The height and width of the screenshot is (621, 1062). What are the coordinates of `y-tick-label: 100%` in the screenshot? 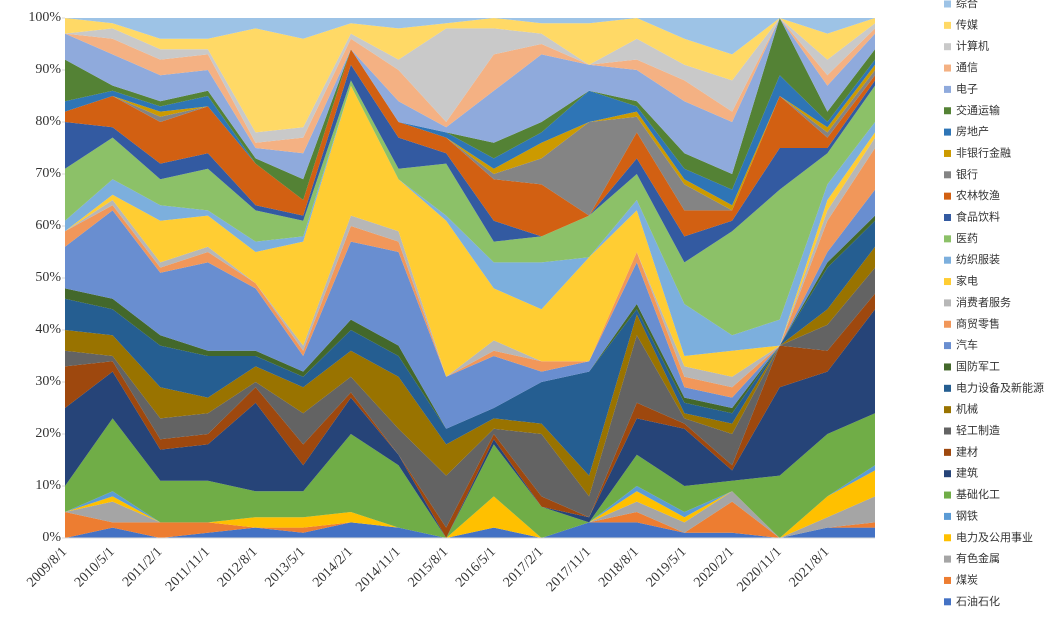 It's located at (44, 17).